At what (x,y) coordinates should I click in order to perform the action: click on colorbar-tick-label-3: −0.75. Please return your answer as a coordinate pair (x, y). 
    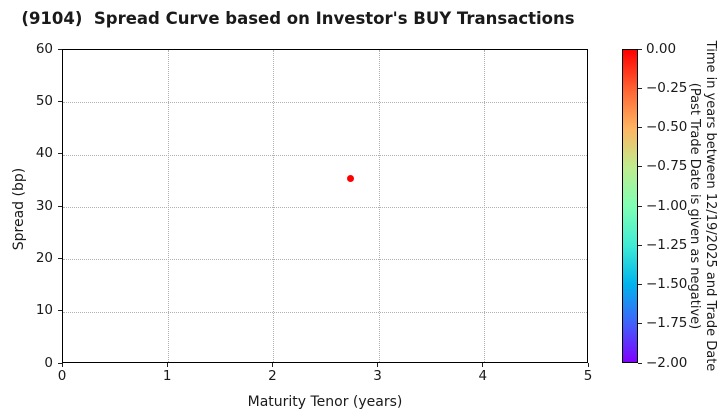
    Looking at the image, I should click on (667, 166).